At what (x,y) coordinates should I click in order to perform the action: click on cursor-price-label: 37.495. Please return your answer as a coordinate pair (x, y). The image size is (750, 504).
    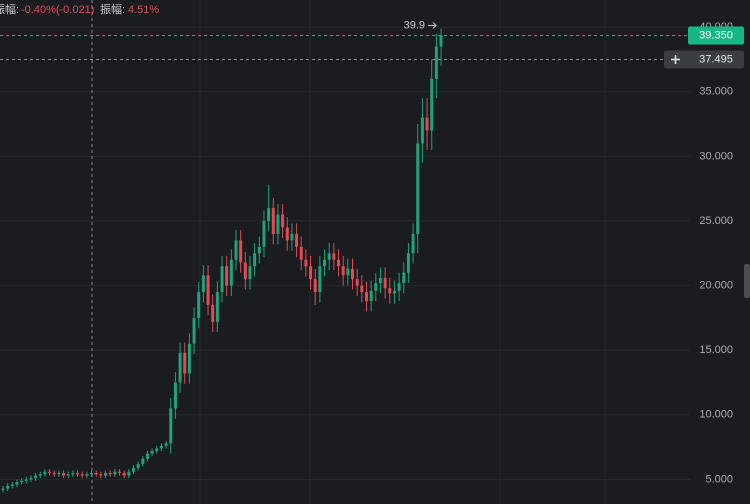
    Looking at the image, I should click on (716, 59).